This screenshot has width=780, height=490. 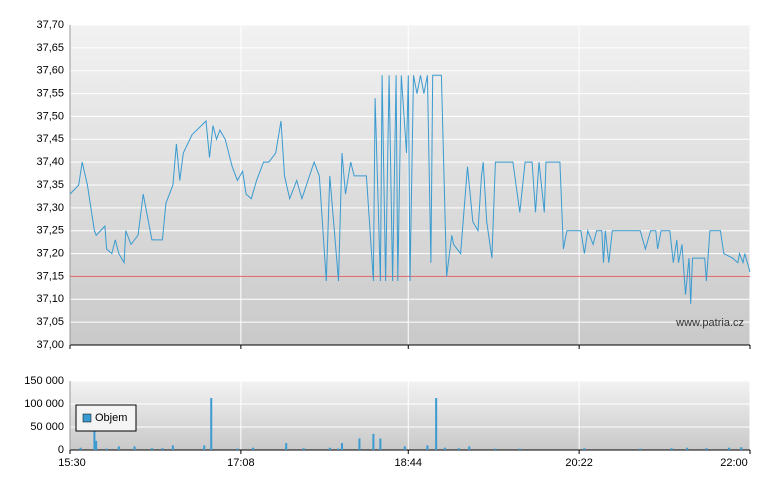 I want to click on y-tick-label: 37,00, so click(x=50, y=345).